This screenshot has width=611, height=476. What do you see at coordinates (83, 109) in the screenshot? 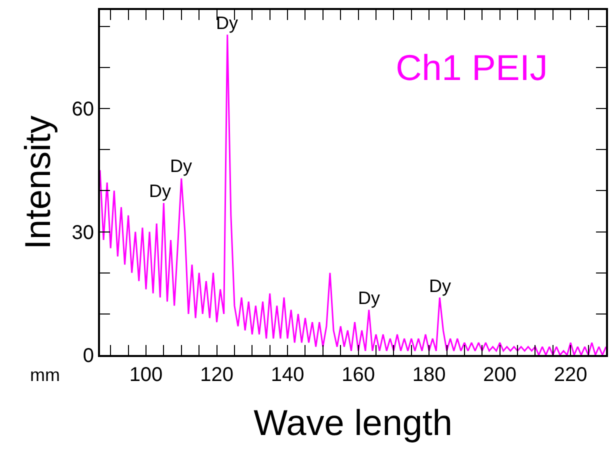
I see `y-tick-label: 60` at bounding box center [83, 109].